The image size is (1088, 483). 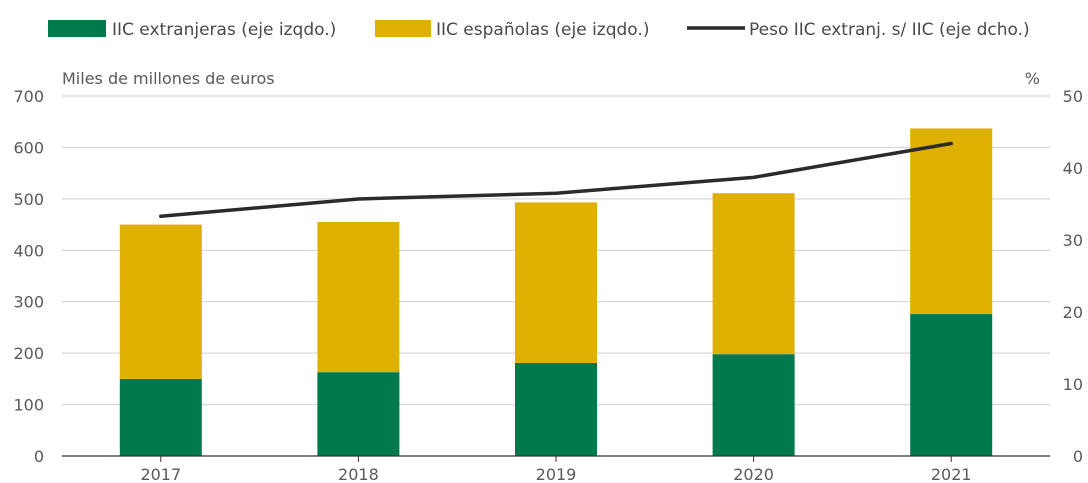 I want to click on x-tick-label: 2017, so click(x=160, y=474).